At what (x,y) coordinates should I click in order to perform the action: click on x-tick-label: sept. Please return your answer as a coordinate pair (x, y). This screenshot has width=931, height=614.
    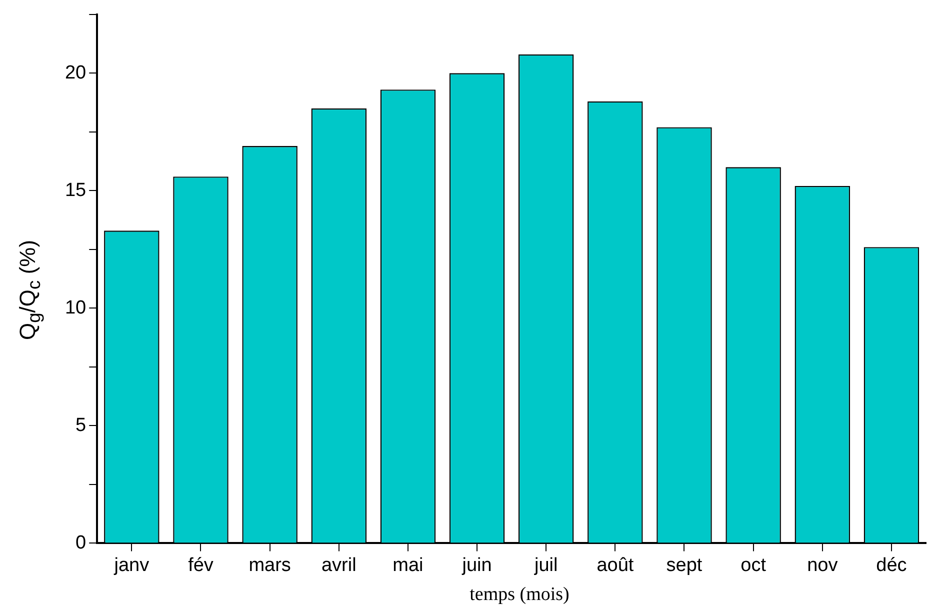
    Looking at the image, I should click on (684, 565).